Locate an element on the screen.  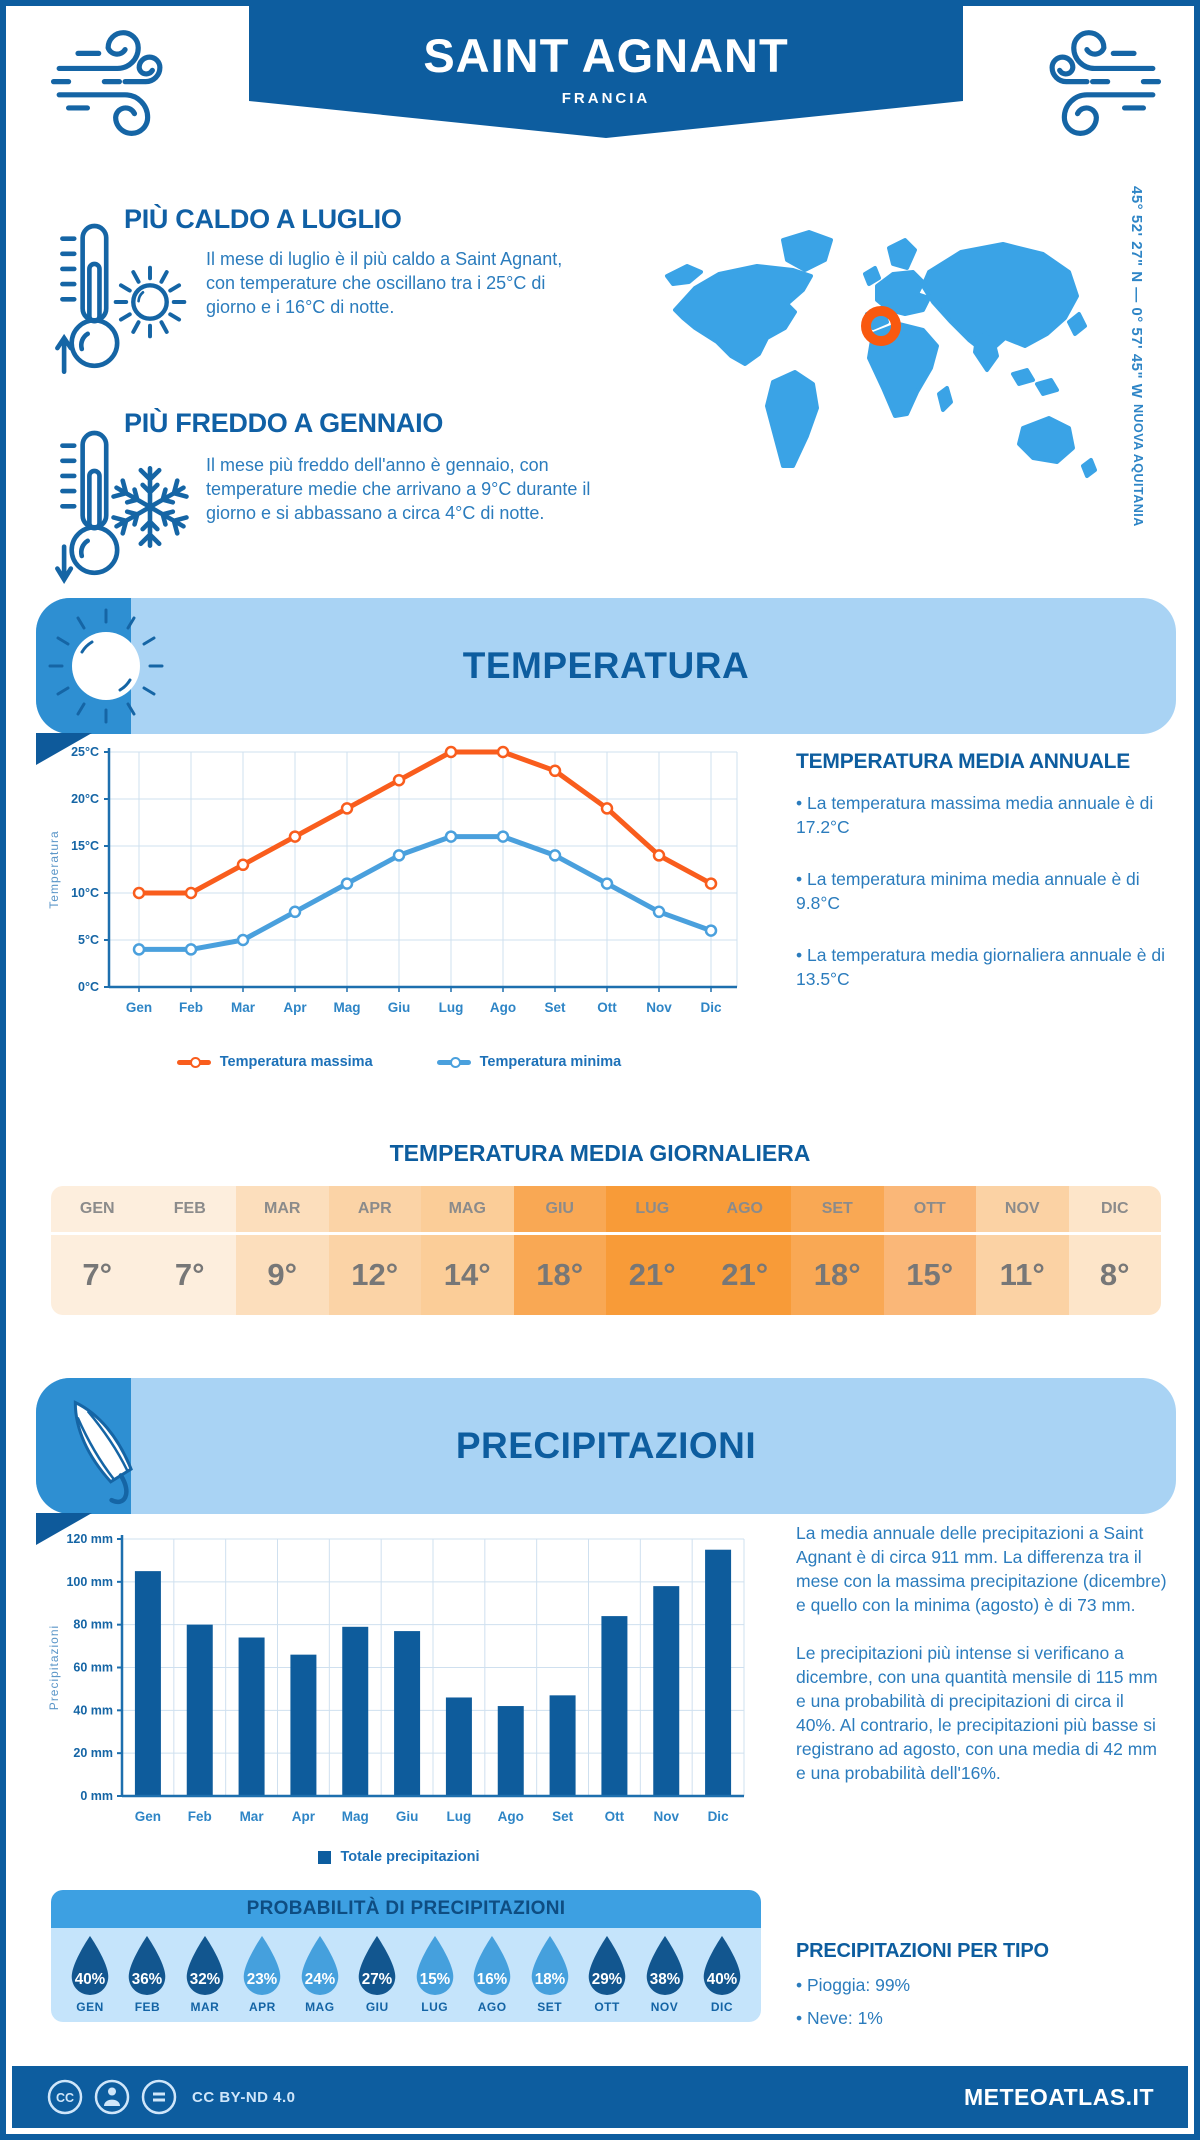
water-drop-icon: 29% is located at coordinates (607, 1965).